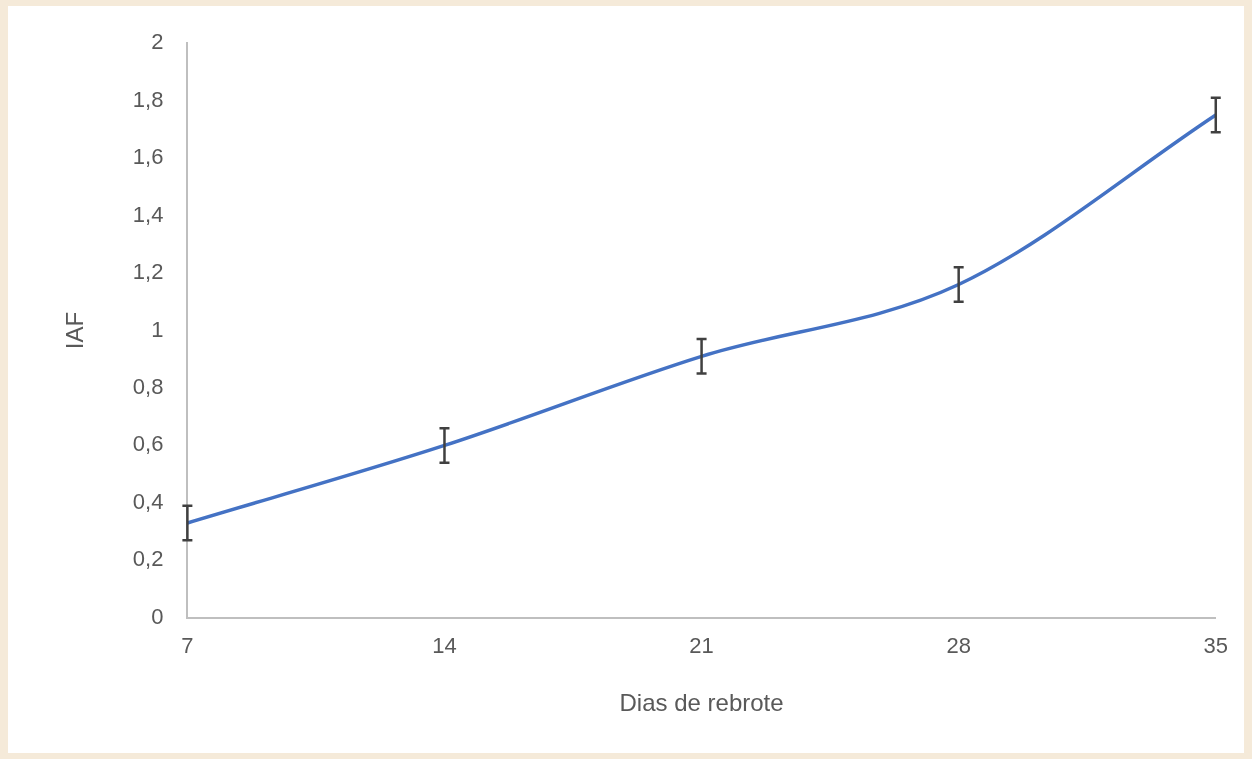 The width and height of the screenshot is (1252, 759). What do you see at coordinates (148, 99) in the screenshot?
I see `y-tick-label: 1,8` at bounding box center [148, 99].